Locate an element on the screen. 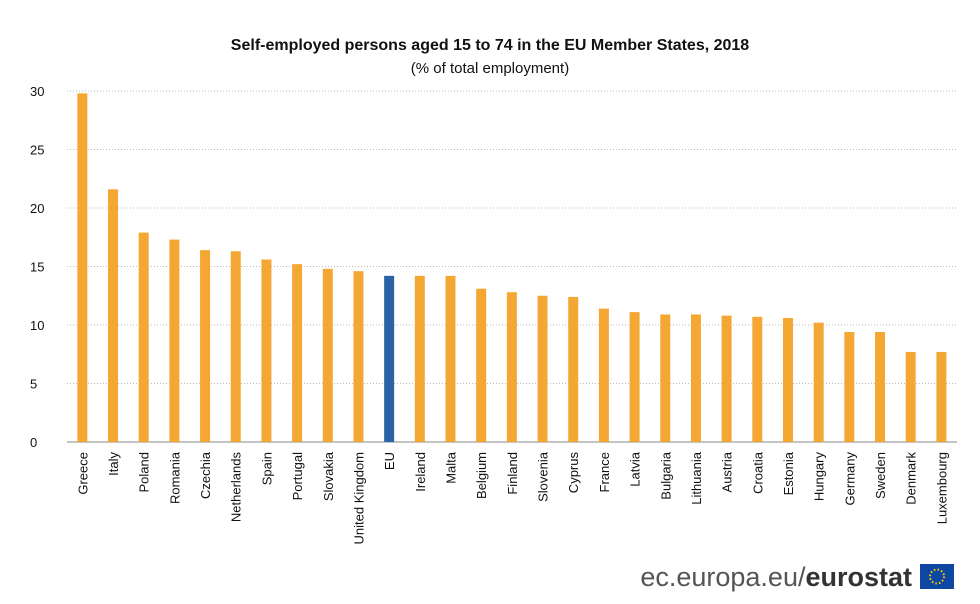  x-tick-label: Finland is located at coordinates (512, 473).